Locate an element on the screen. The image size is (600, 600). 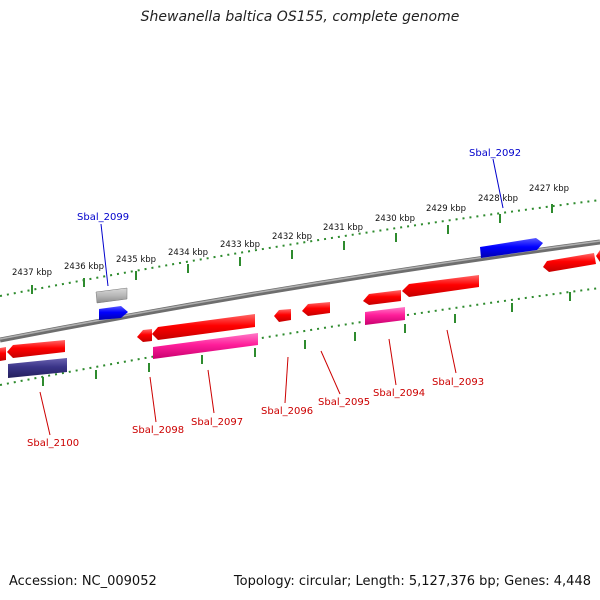
tick-label: 2435 kbp is located at coordinates (136, 260).